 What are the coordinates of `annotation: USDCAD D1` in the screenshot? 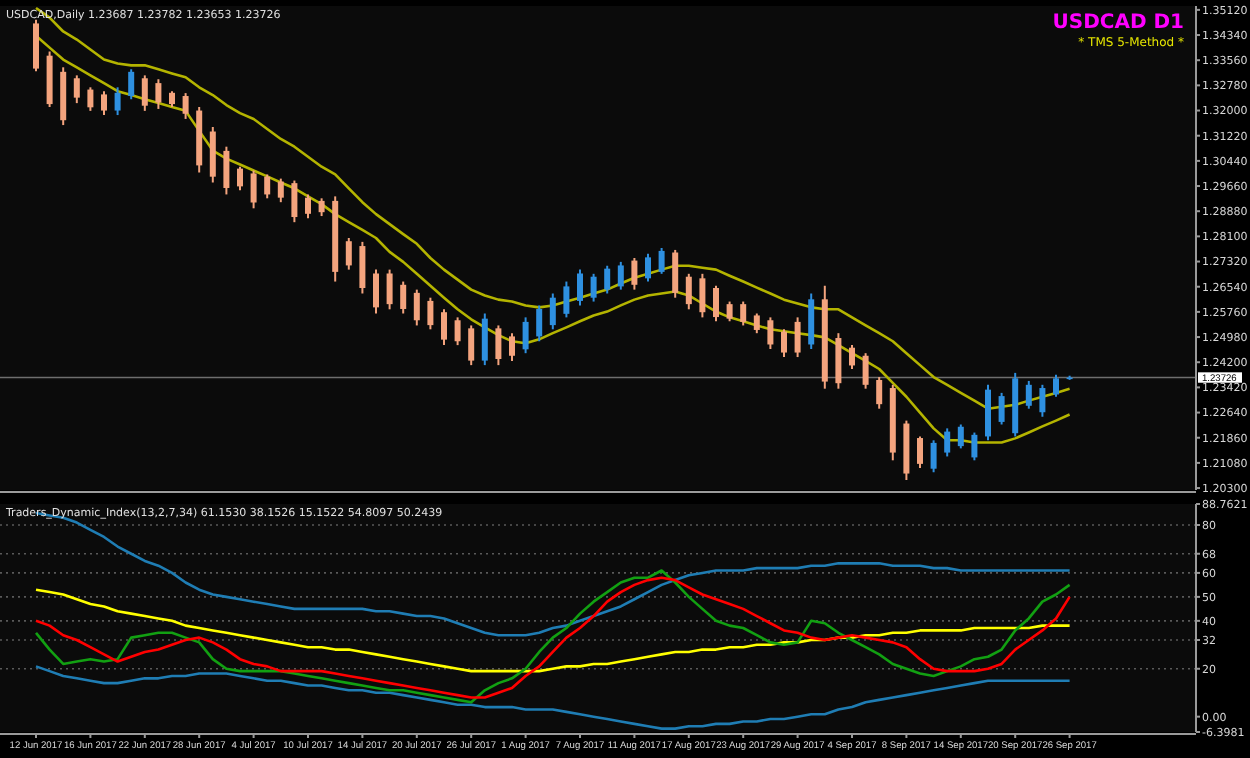 It's located at (1118, 23).